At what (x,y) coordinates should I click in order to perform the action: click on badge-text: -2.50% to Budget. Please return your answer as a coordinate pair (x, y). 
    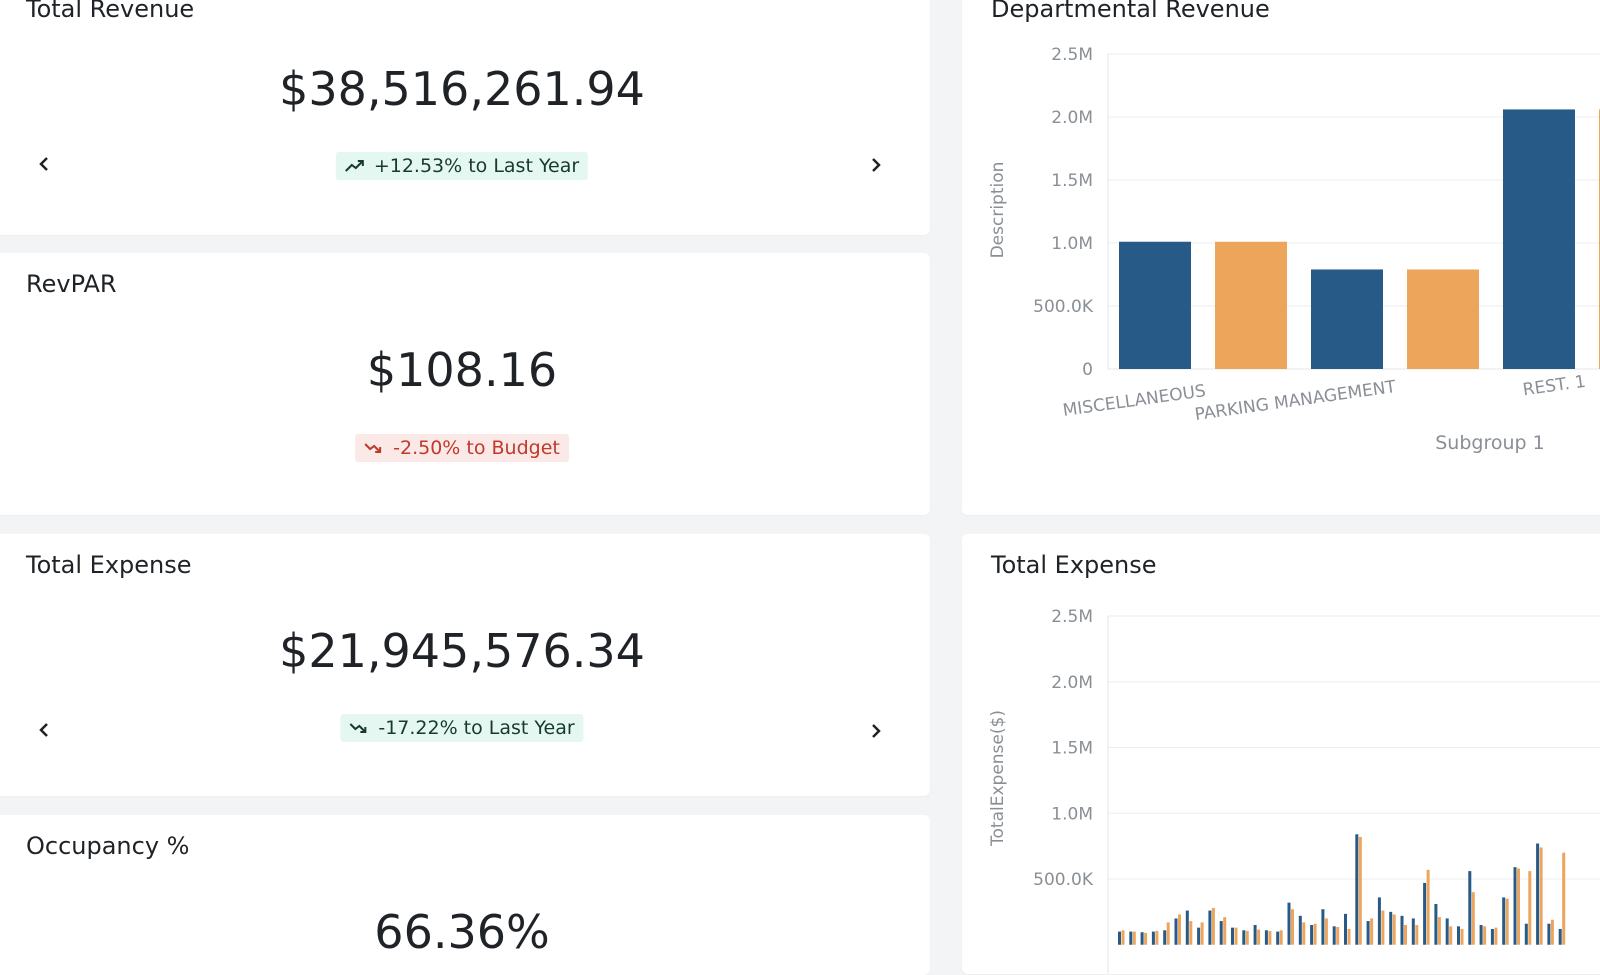
    Looking at the image, I should click on (476, 448).